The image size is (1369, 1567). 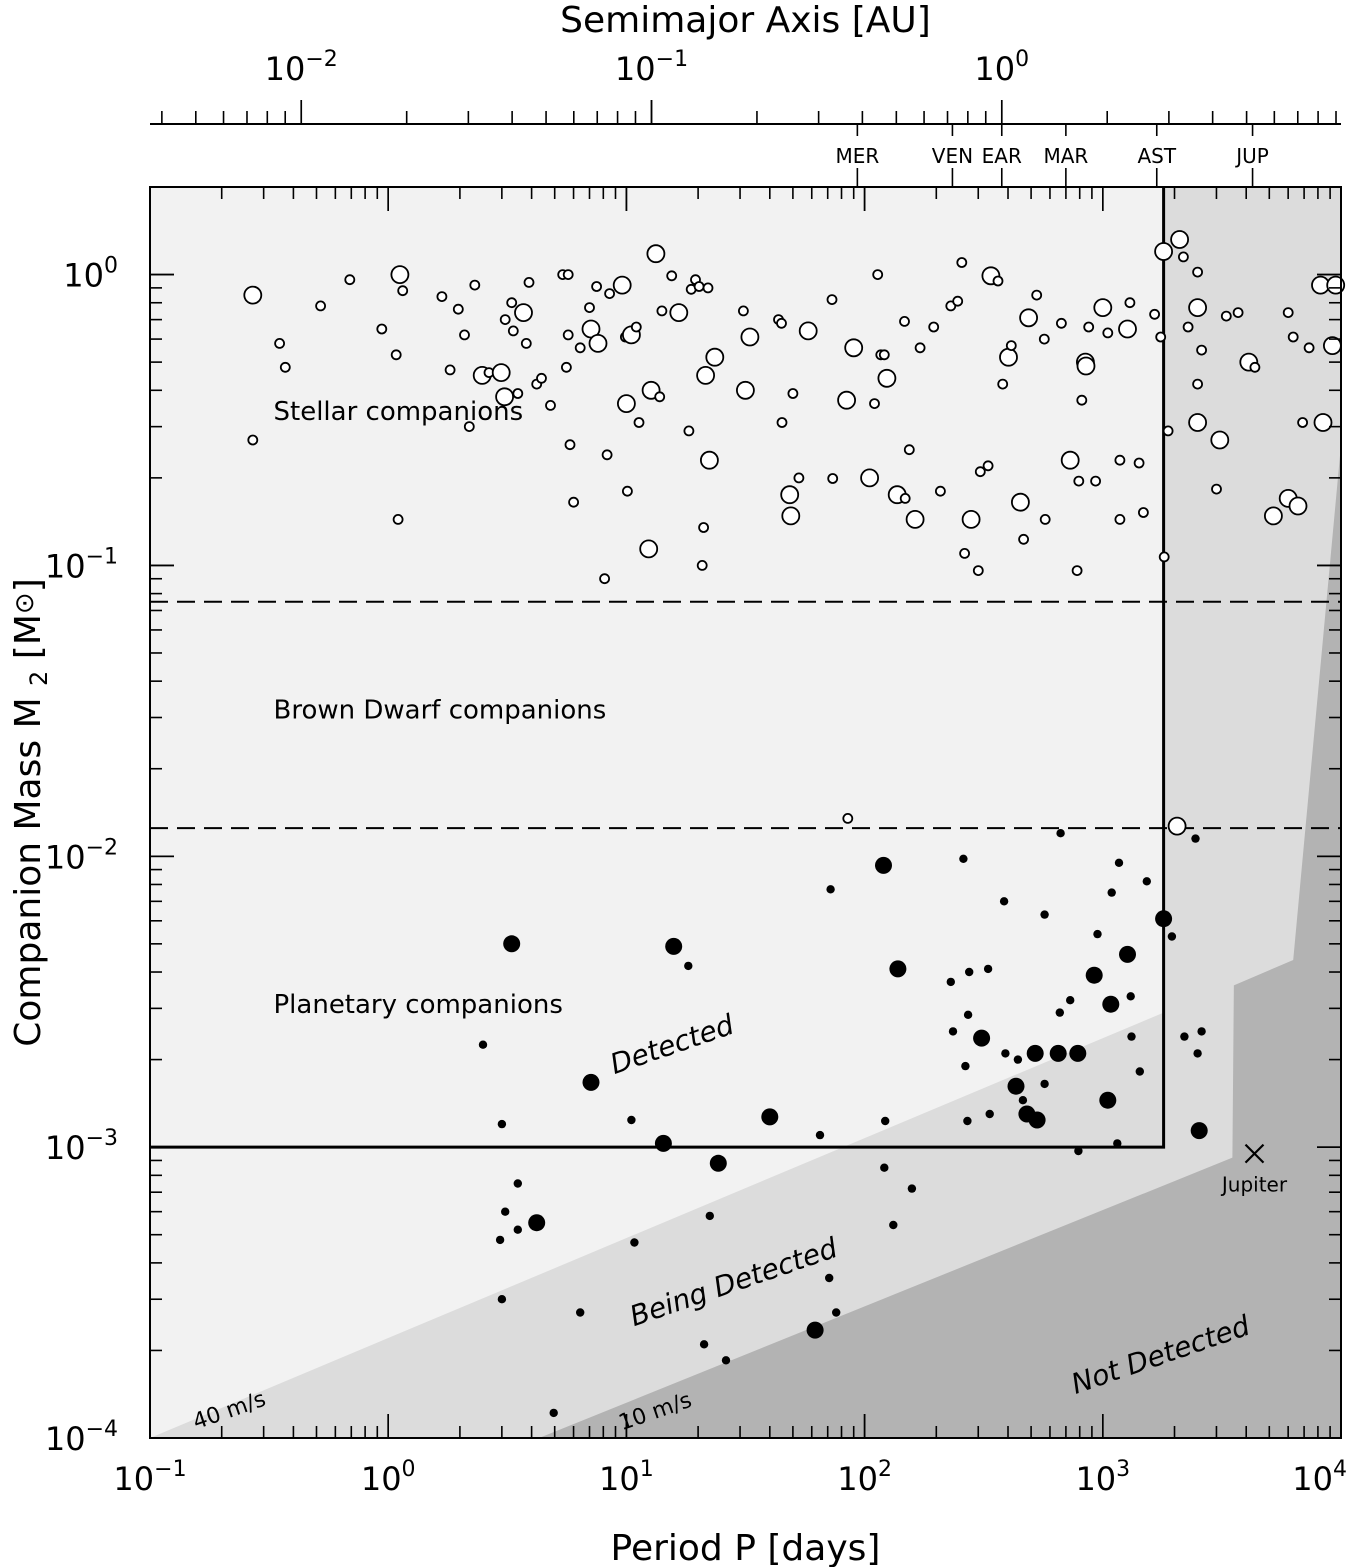 I want to click on x-tick-label: 10¹, so click(x=626, y=1477).